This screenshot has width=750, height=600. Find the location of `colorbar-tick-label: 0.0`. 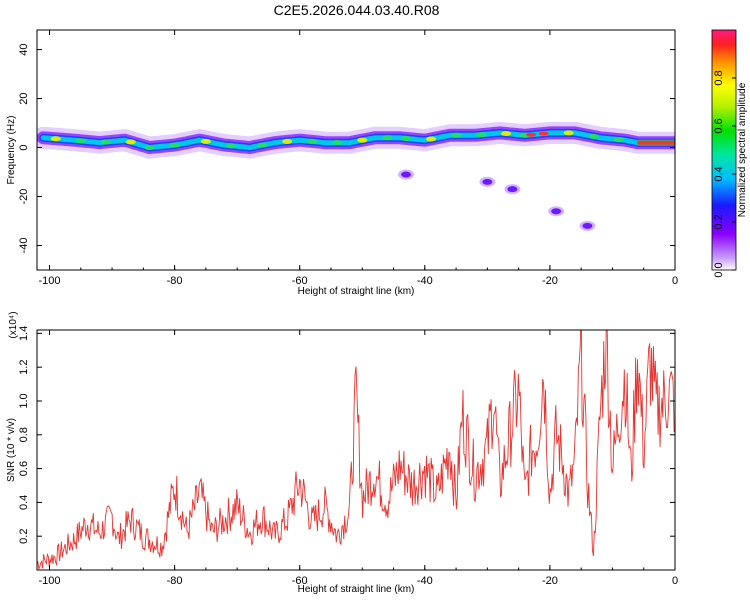

colorbar-tick-label: 0.0 is located at coordinates (719, 269).